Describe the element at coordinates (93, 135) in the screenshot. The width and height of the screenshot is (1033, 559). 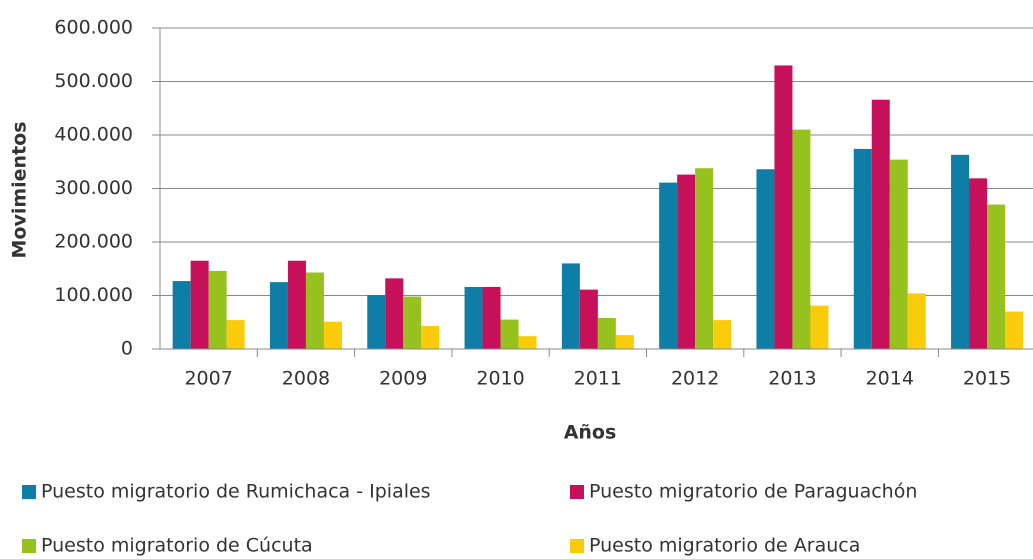
I see `y-tick-label: 400.000` at that location.